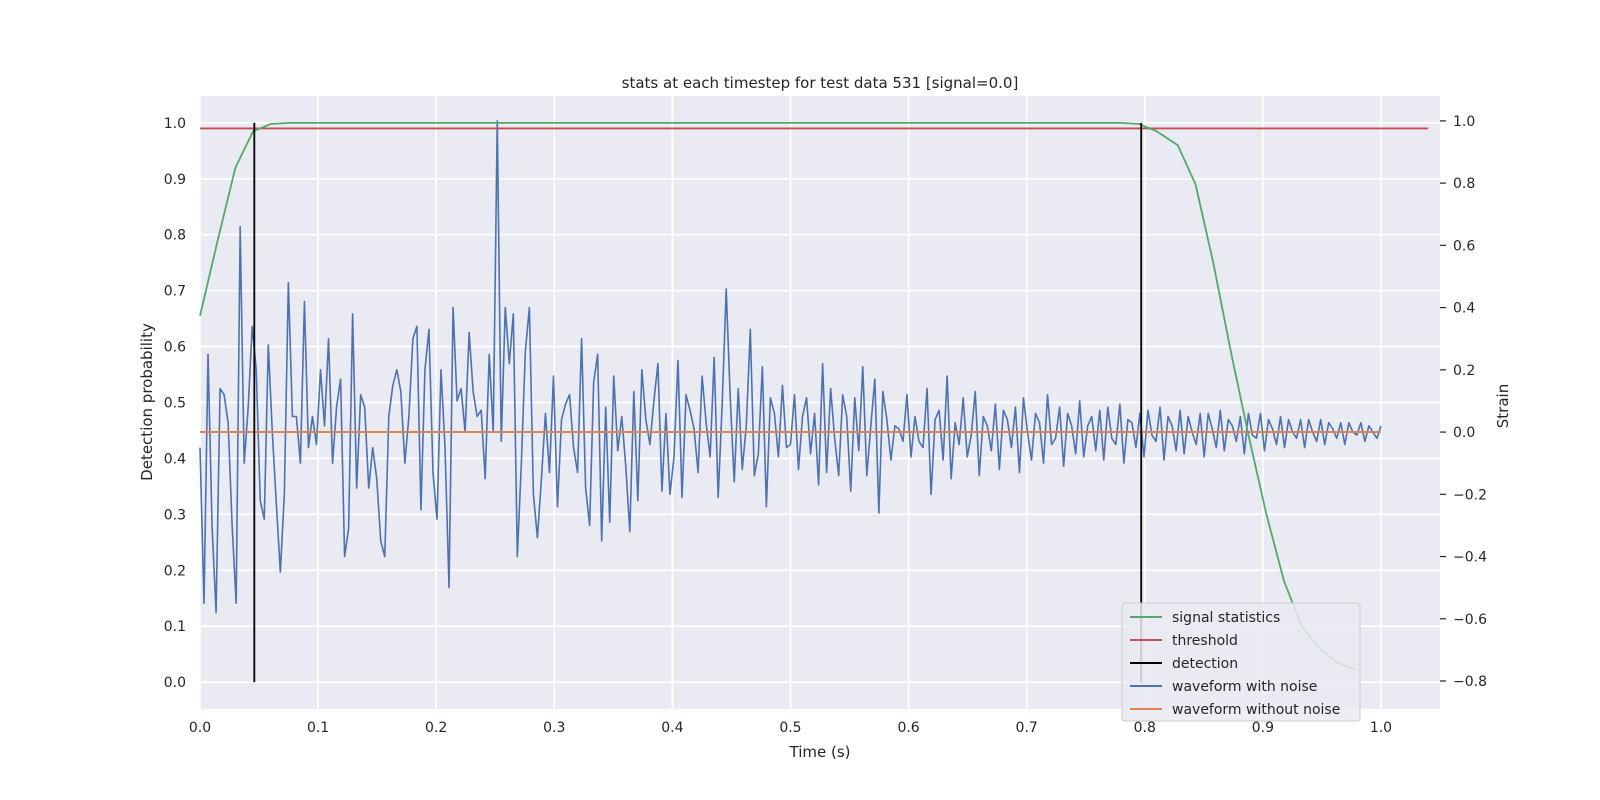 Image resolution: width=1600 pixels, height=800 pixels. I want to click on x-tick-label: 0.0, so click(200, 728).